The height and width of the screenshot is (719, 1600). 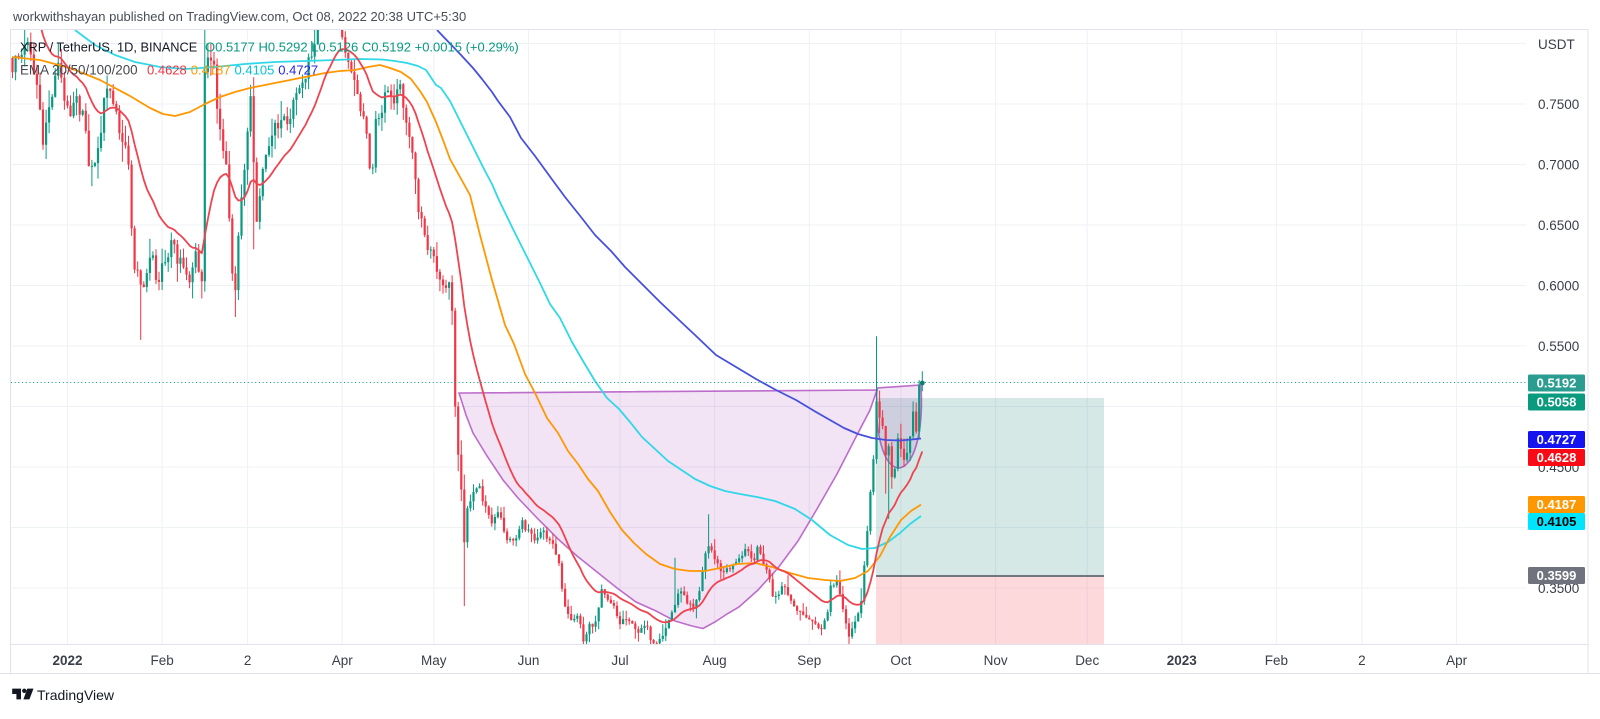 What do you see at coordinates (1557, 504) in the screenshot?
I see `svg-text: 0.4187` at bounding box center [1557, 504].